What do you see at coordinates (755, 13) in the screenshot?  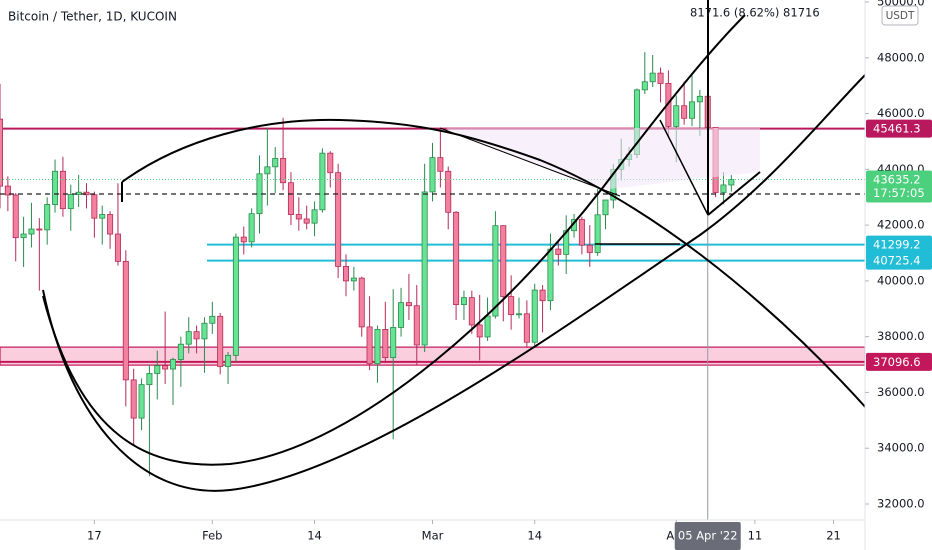 I see `measurement: 8171.6 (8.62%) 81716` at bounding box center [755, 13].